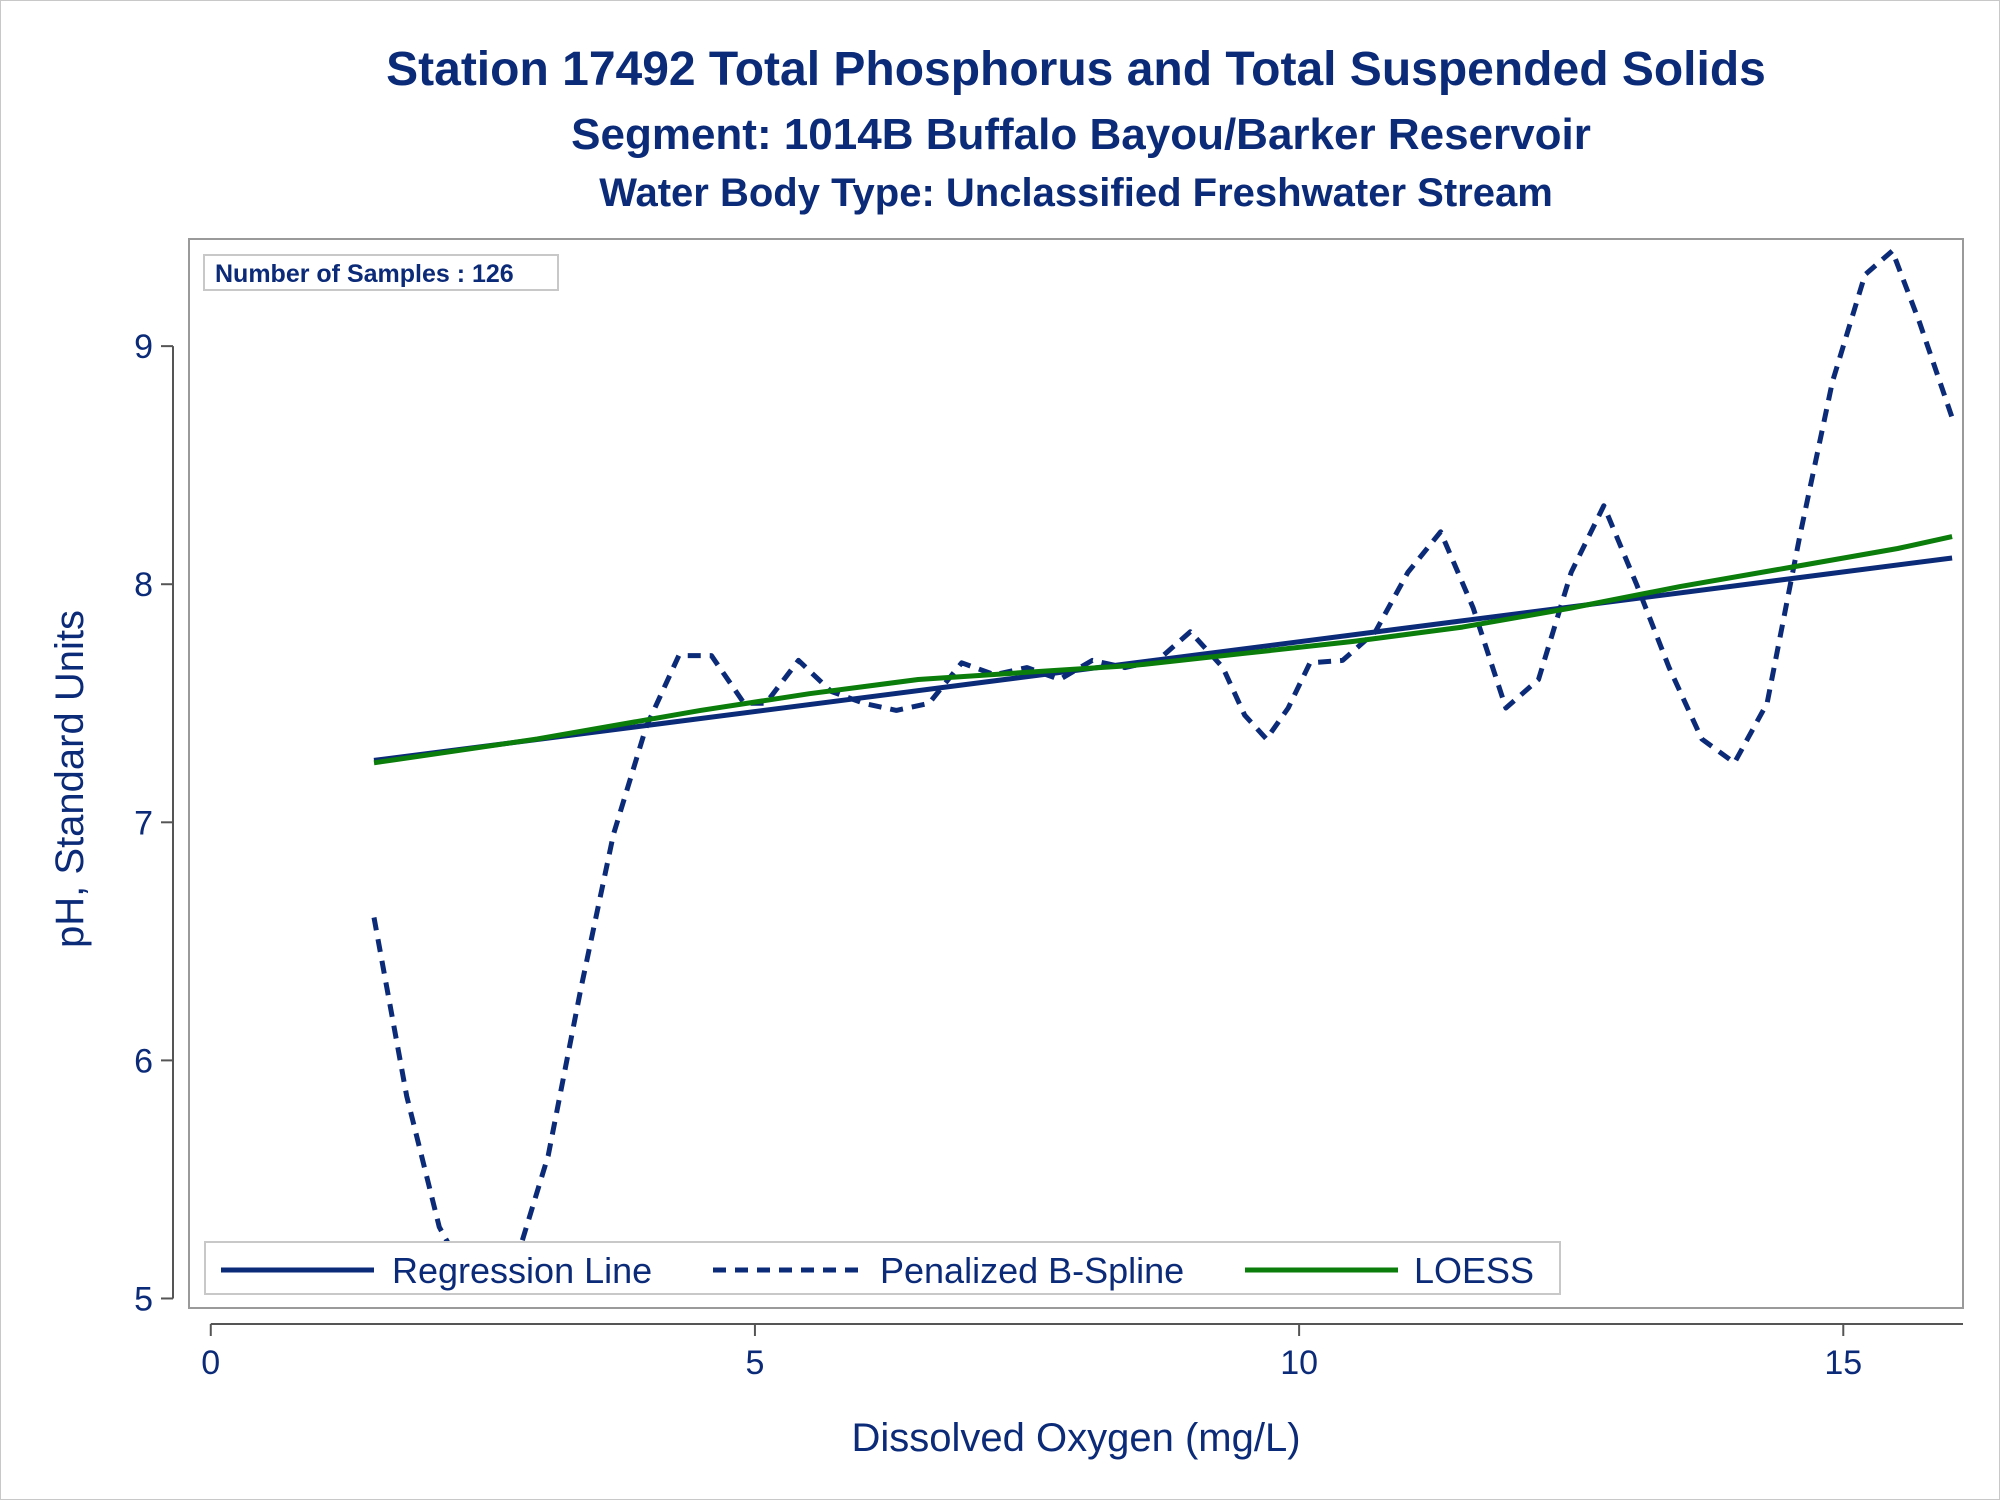 This screenshot has width=2000, height=1500. I want to click on x-tick-label: 0, so click(210, 1363).